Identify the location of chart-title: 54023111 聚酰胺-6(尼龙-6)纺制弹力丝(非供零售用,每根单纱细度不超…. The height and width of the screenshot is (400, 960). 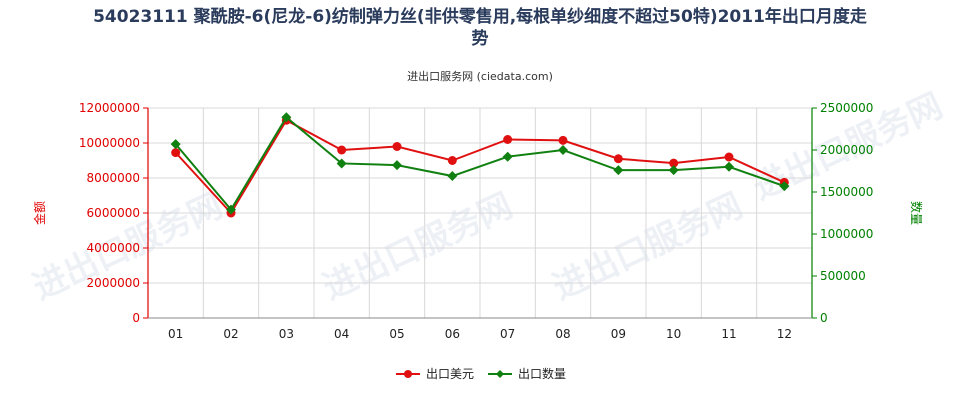
(480, 28).